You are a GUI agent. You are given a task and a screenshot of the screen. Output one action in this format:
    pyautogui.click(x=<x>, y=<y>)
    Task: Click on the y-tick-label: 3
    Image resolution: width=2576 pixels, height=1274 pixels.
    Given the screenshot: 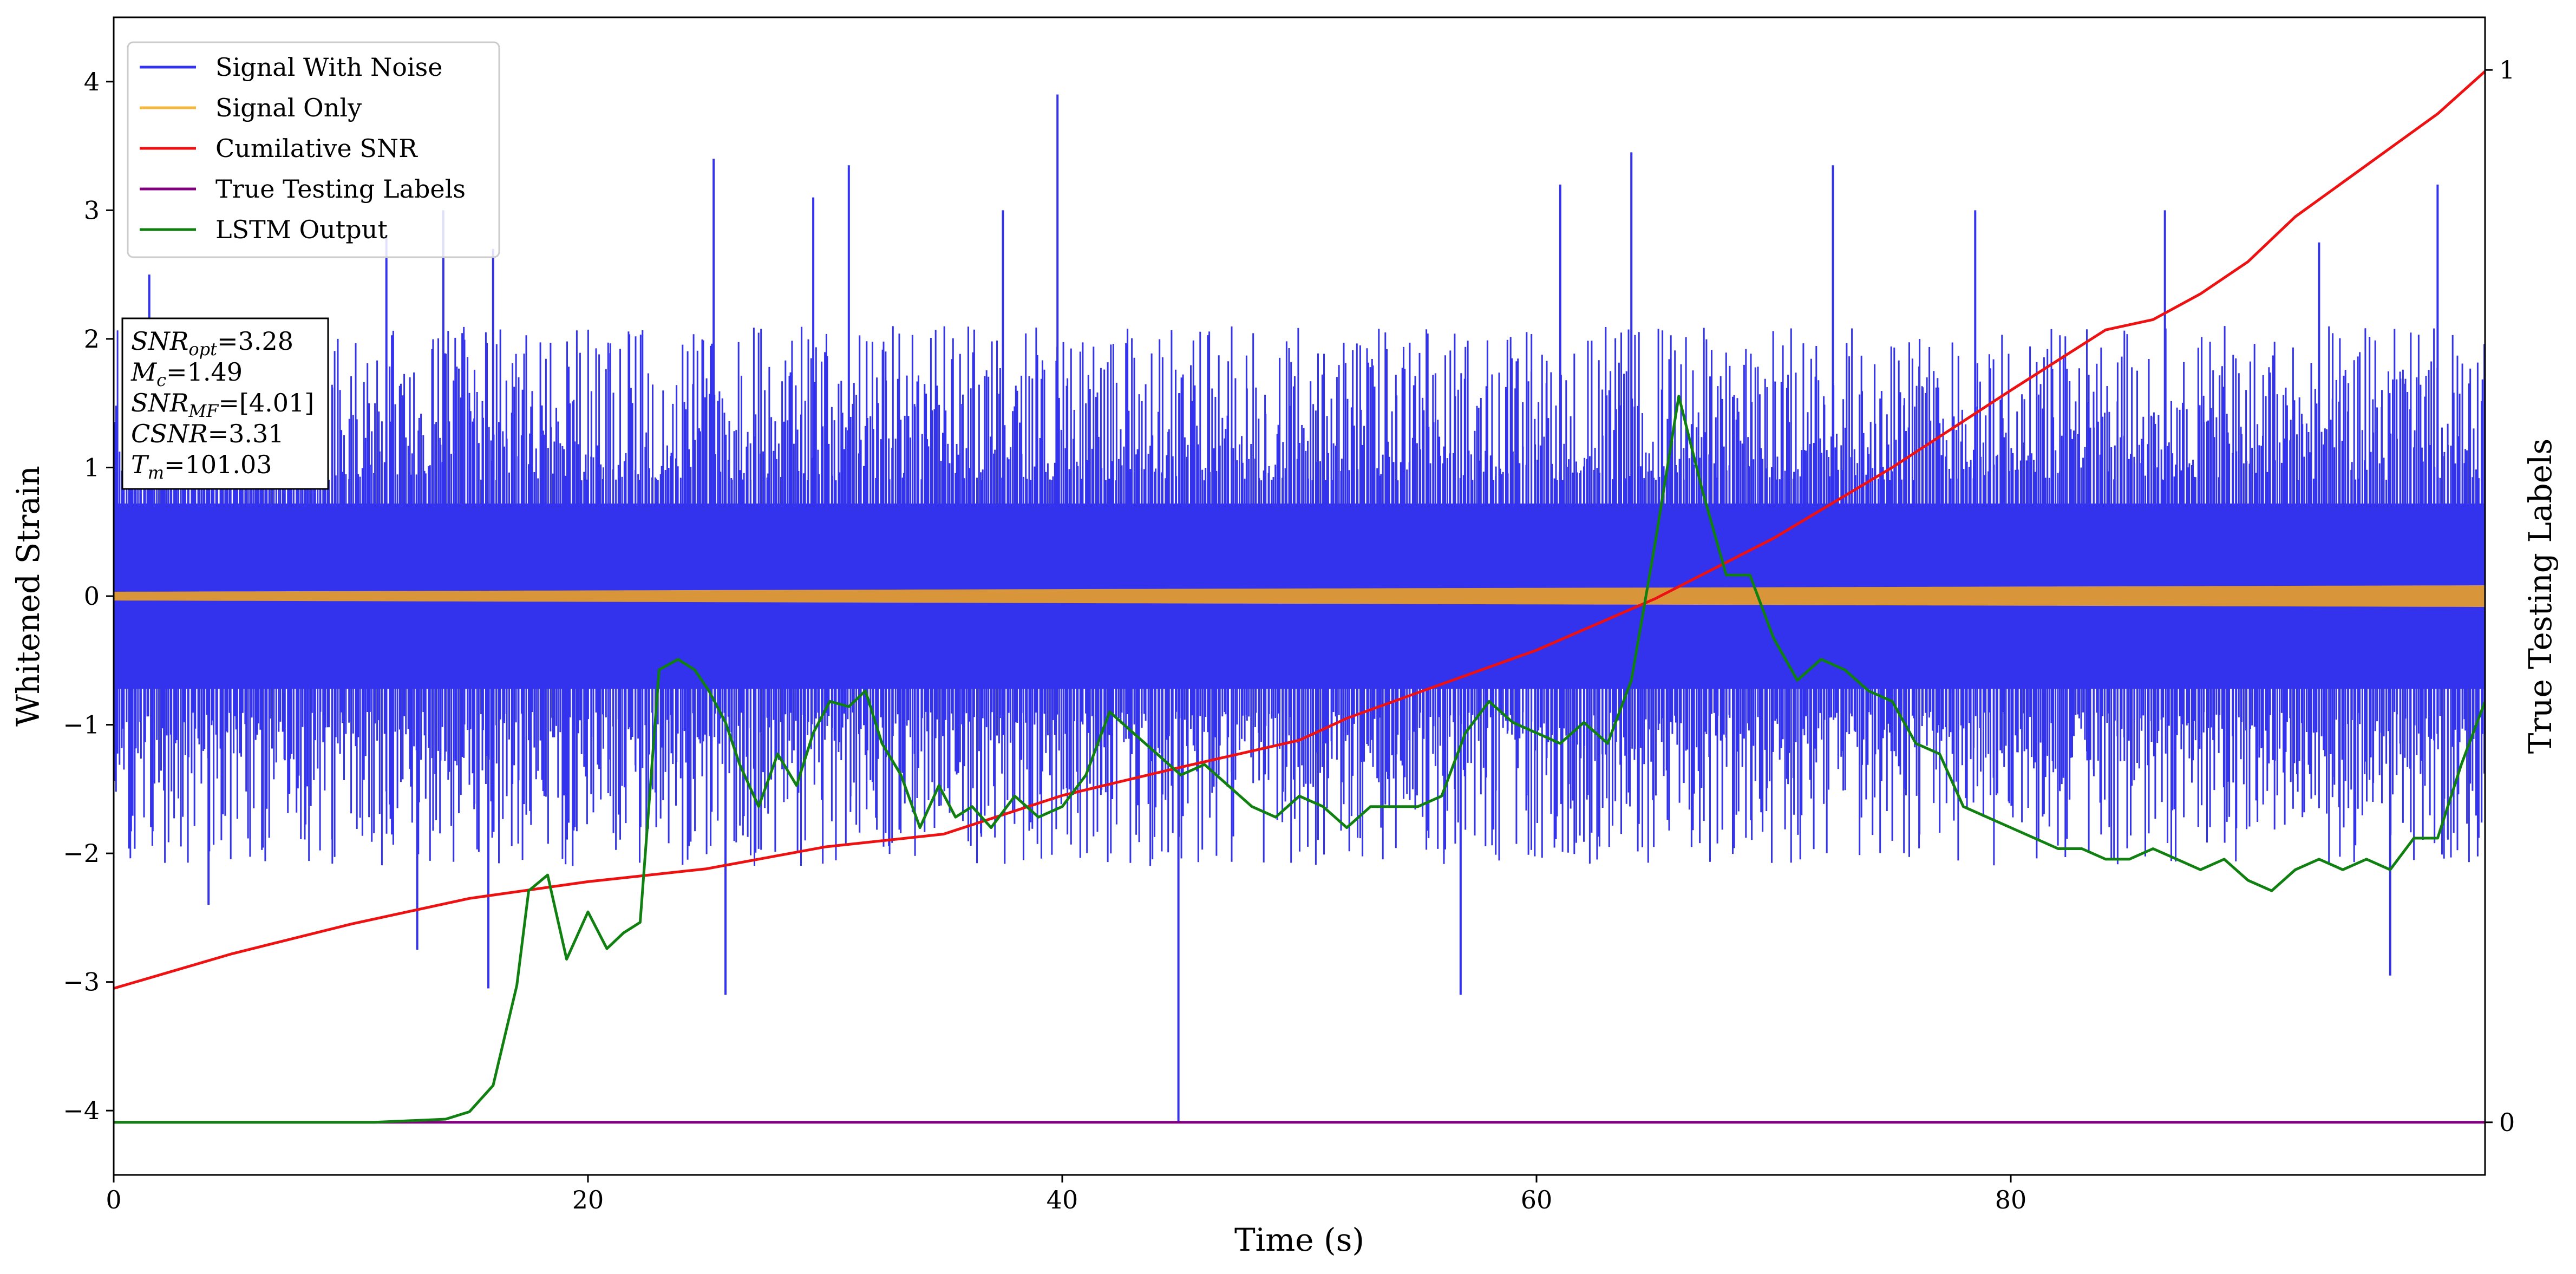 What is the action you would take?
    pyautogui.click(x=92, y=210)
    